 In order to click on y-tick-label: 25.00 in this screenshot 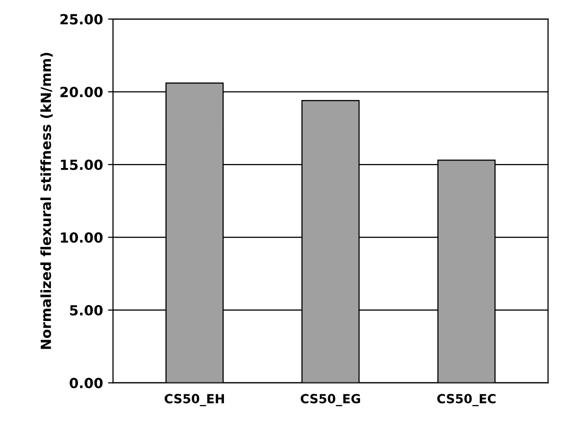, I will do `click(81, 19)`.